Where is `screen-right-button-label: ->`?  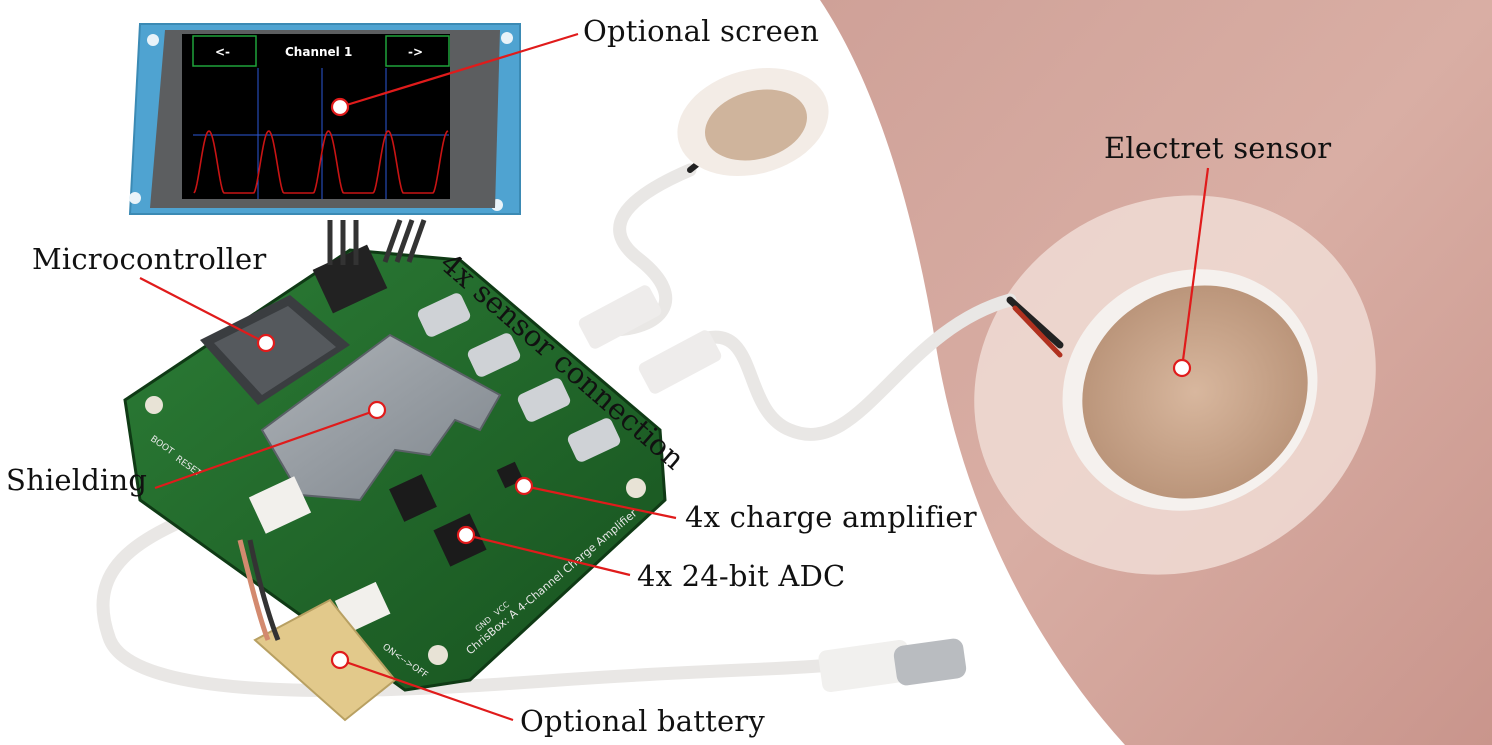 screen-right-button-label: -> is located at coordinates (415, 52).